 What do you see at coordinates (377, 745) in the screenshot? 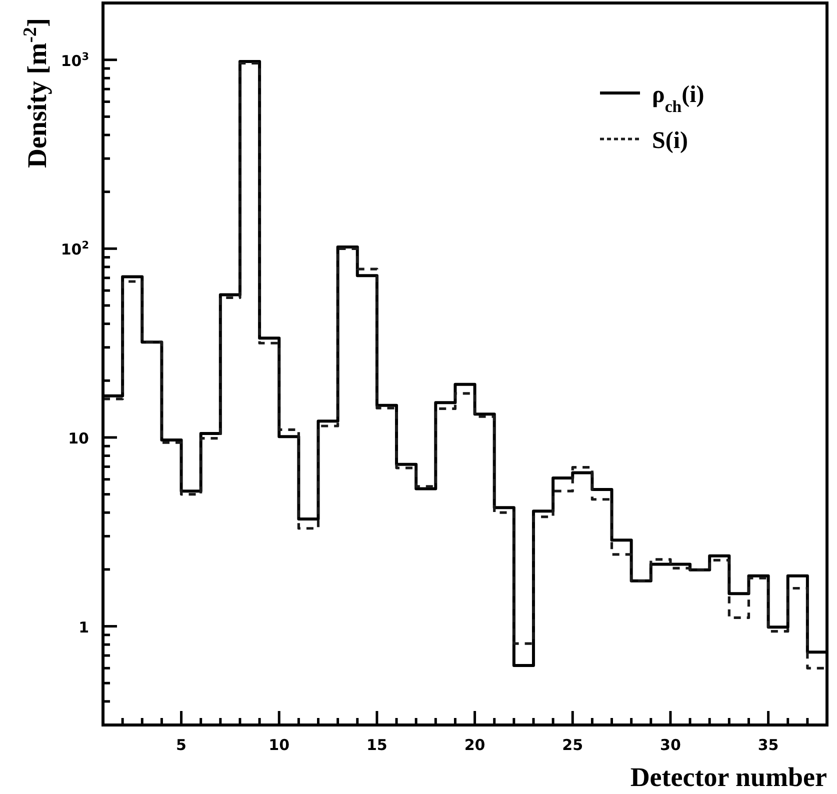
I see `x-tick-label: 15` at bounding box center [377, 745].